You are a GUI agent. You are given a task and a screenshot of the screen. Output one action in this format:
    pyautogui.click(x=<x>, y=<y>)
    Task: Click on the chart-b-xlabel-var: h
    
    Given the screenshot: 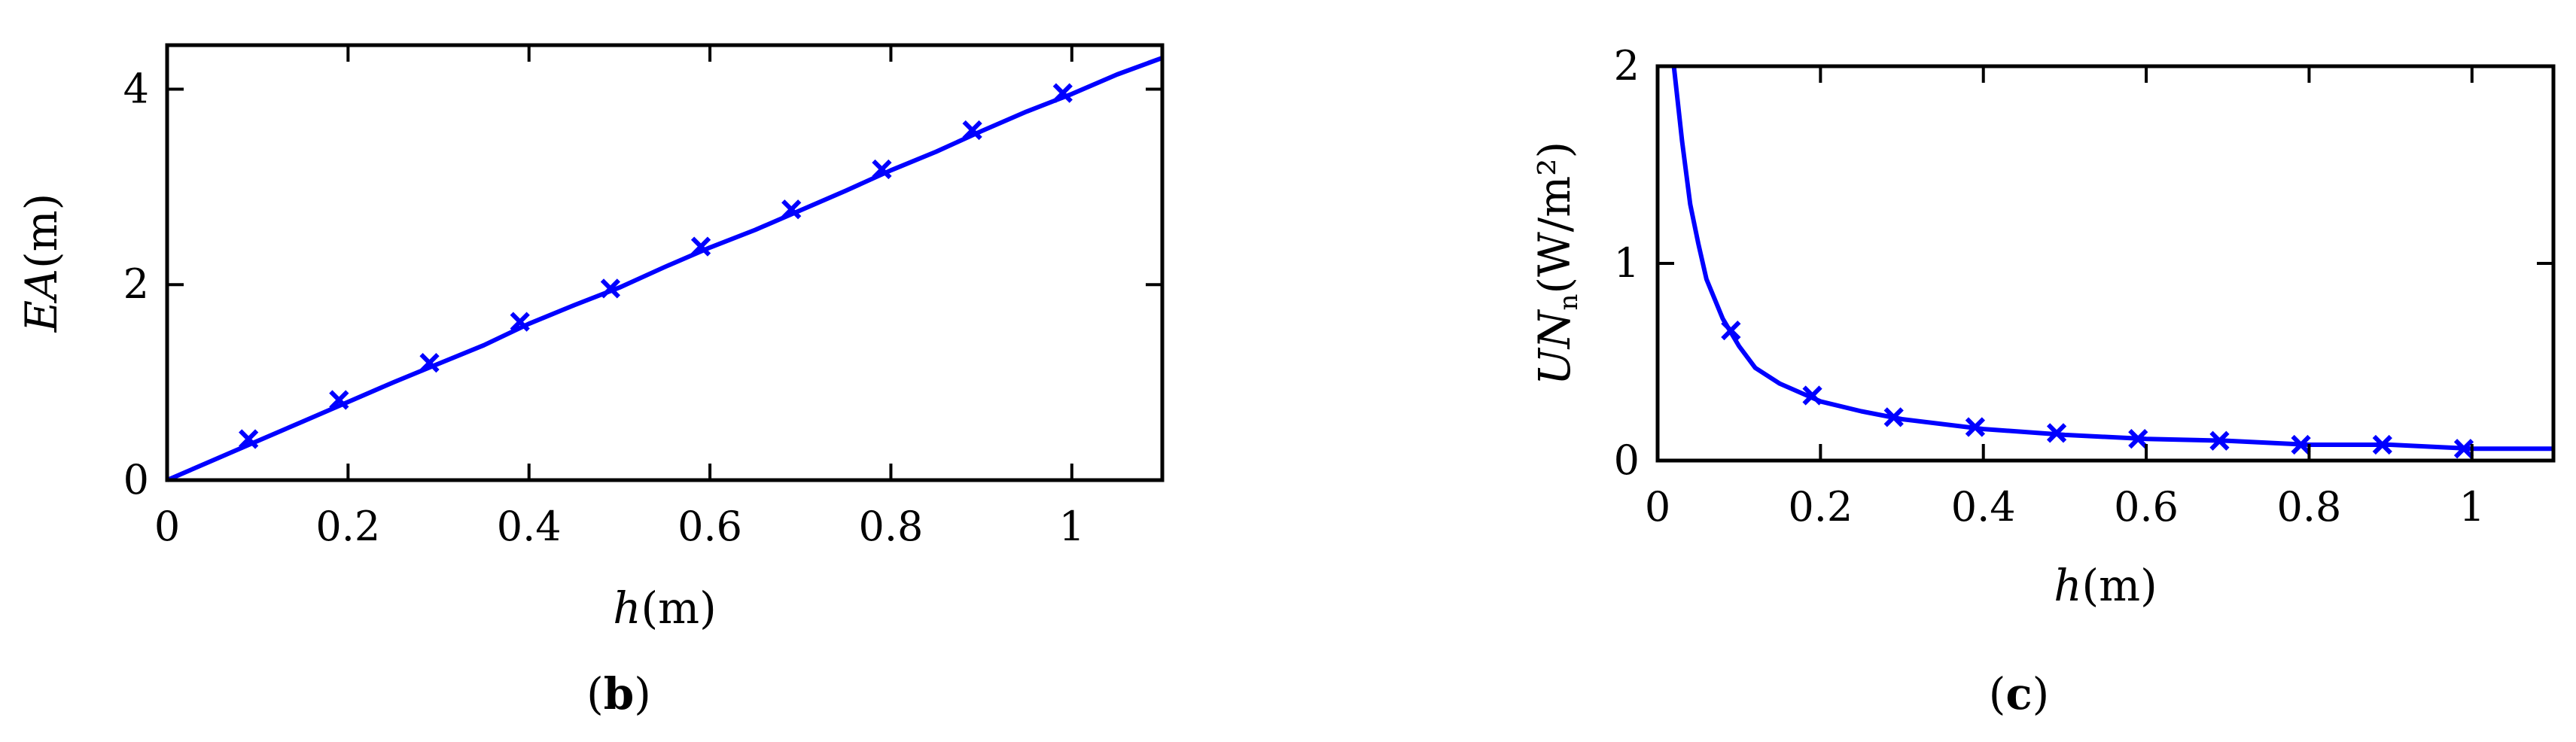 What is the action you would take?
    pyautogui.click(x=627, y=608)
    